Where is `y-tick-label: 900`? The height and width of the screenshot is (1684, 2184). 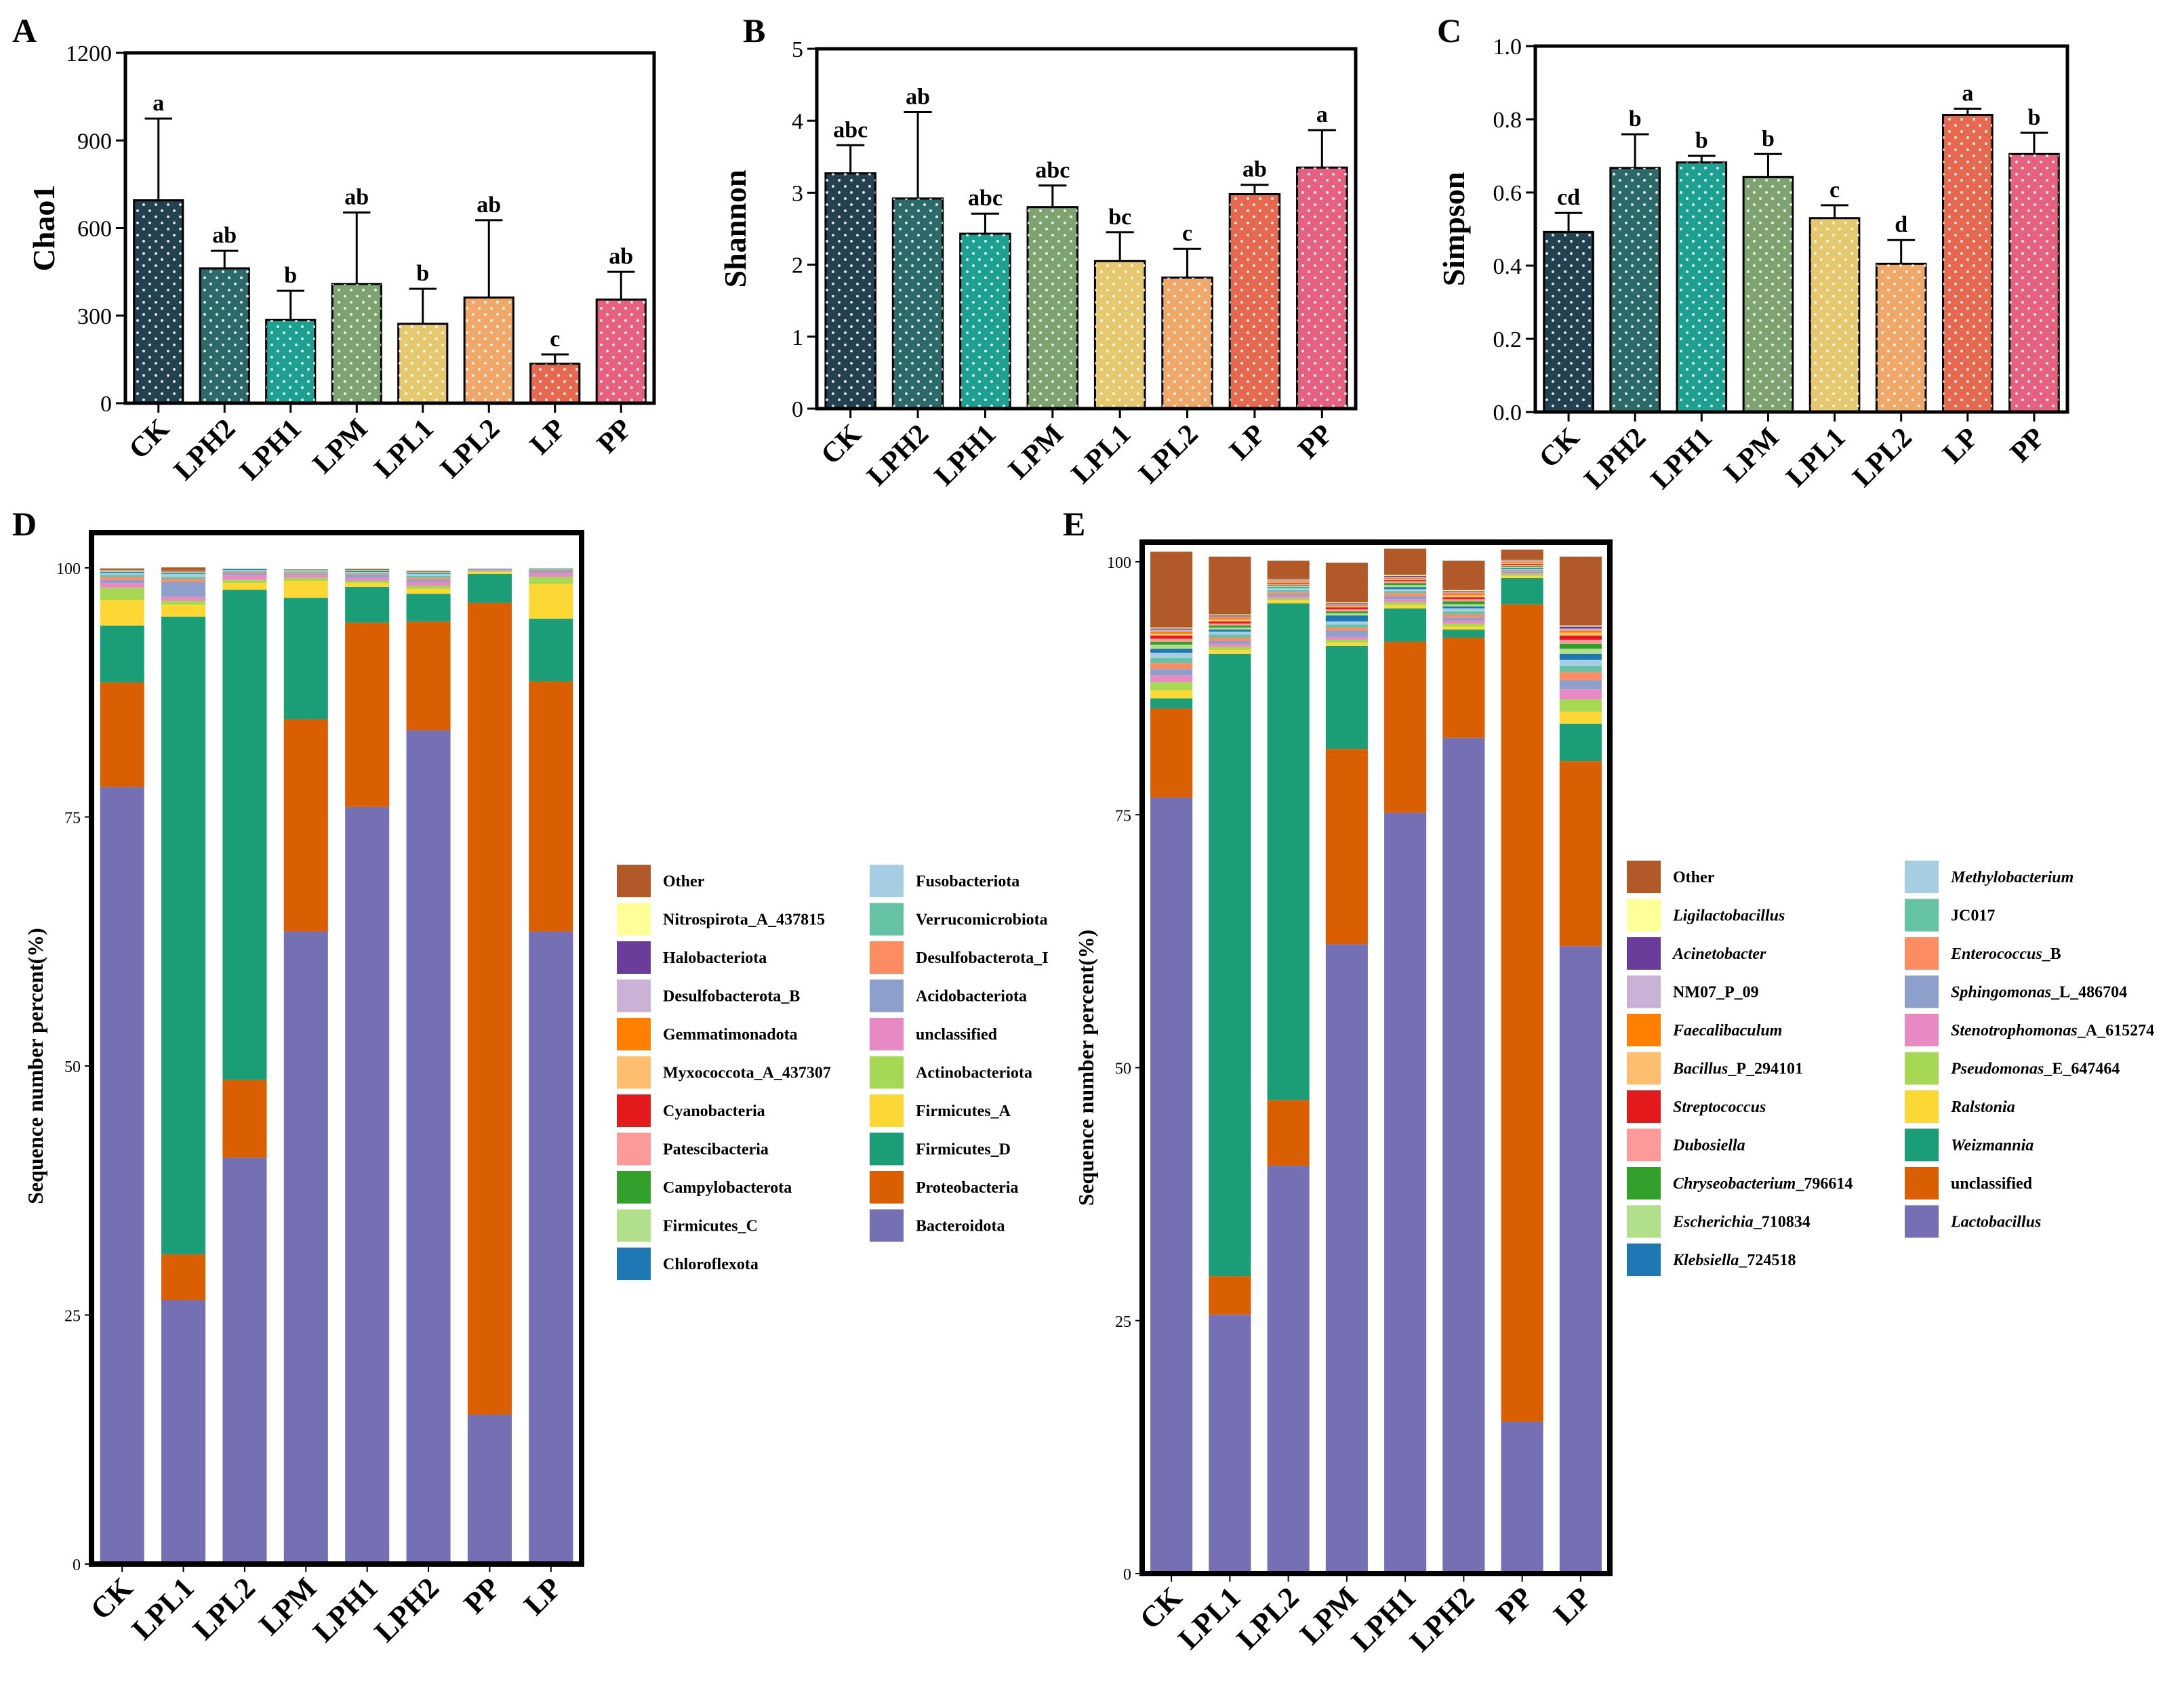
y-tick-label: 900 is located at coordinates (94, 141).